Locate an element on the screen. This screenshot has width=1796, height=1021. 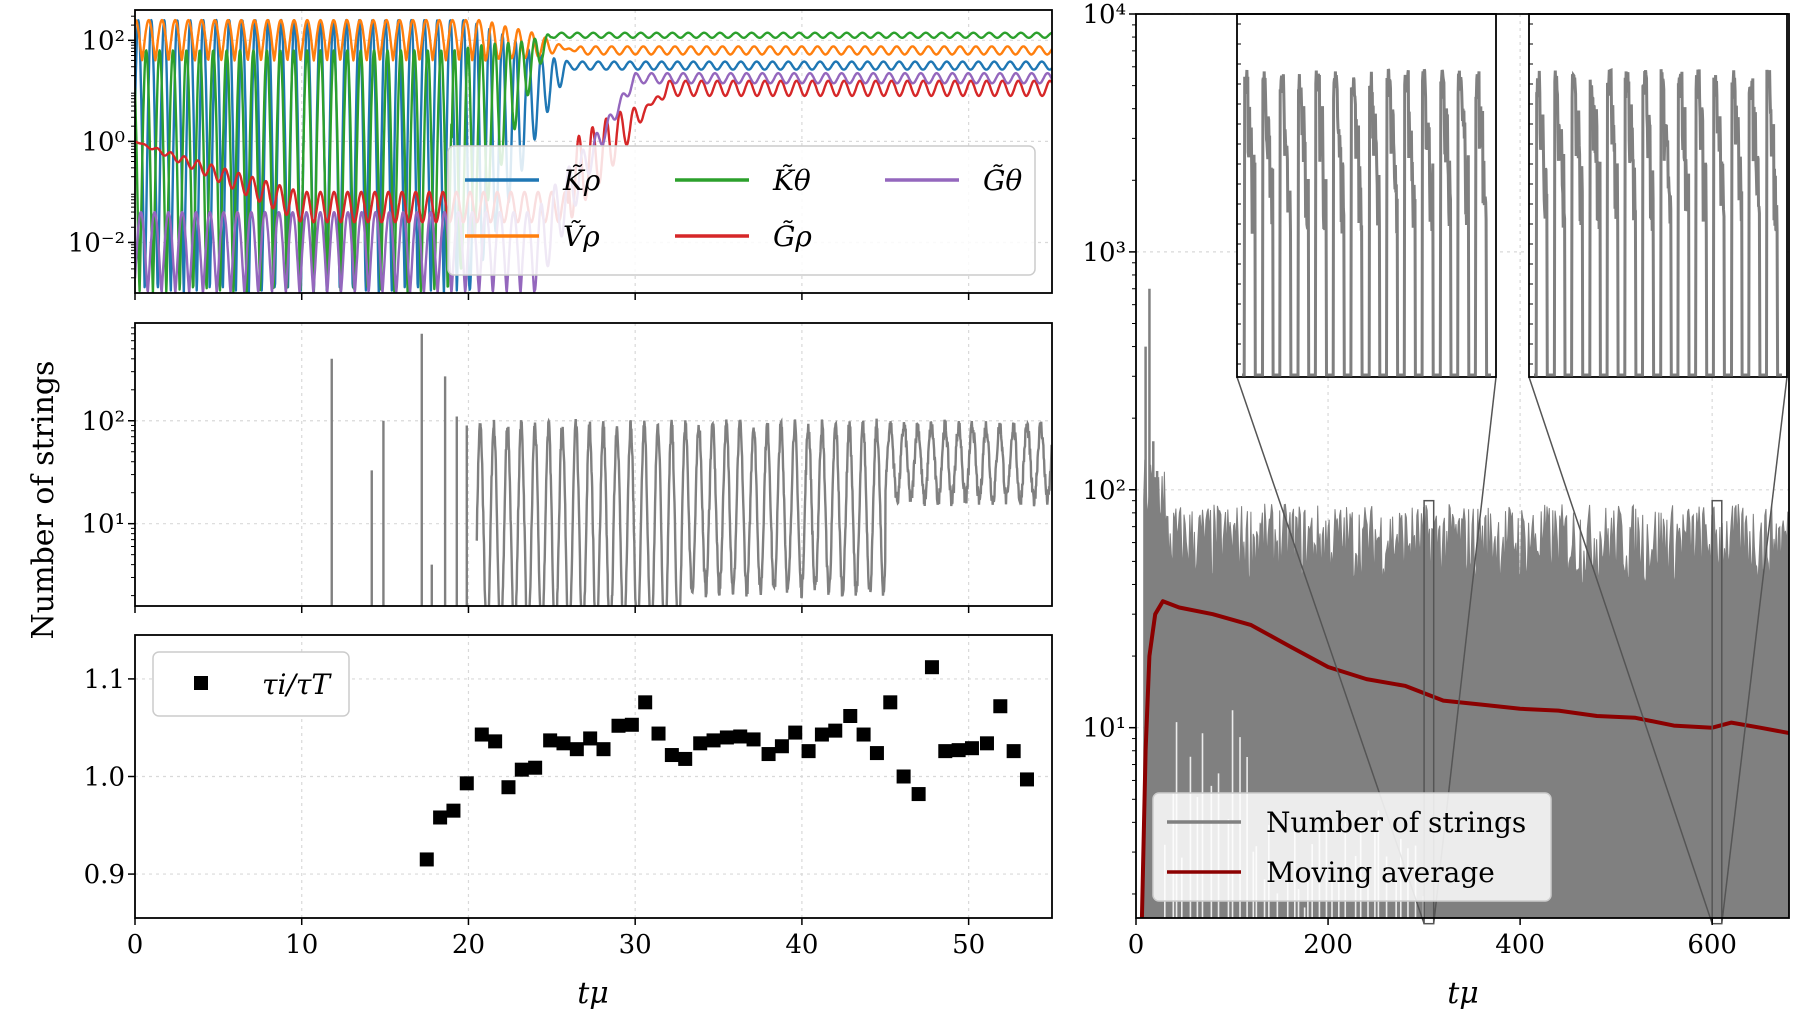
legend-label: Ṽρ is located at coordinates (581, 236).